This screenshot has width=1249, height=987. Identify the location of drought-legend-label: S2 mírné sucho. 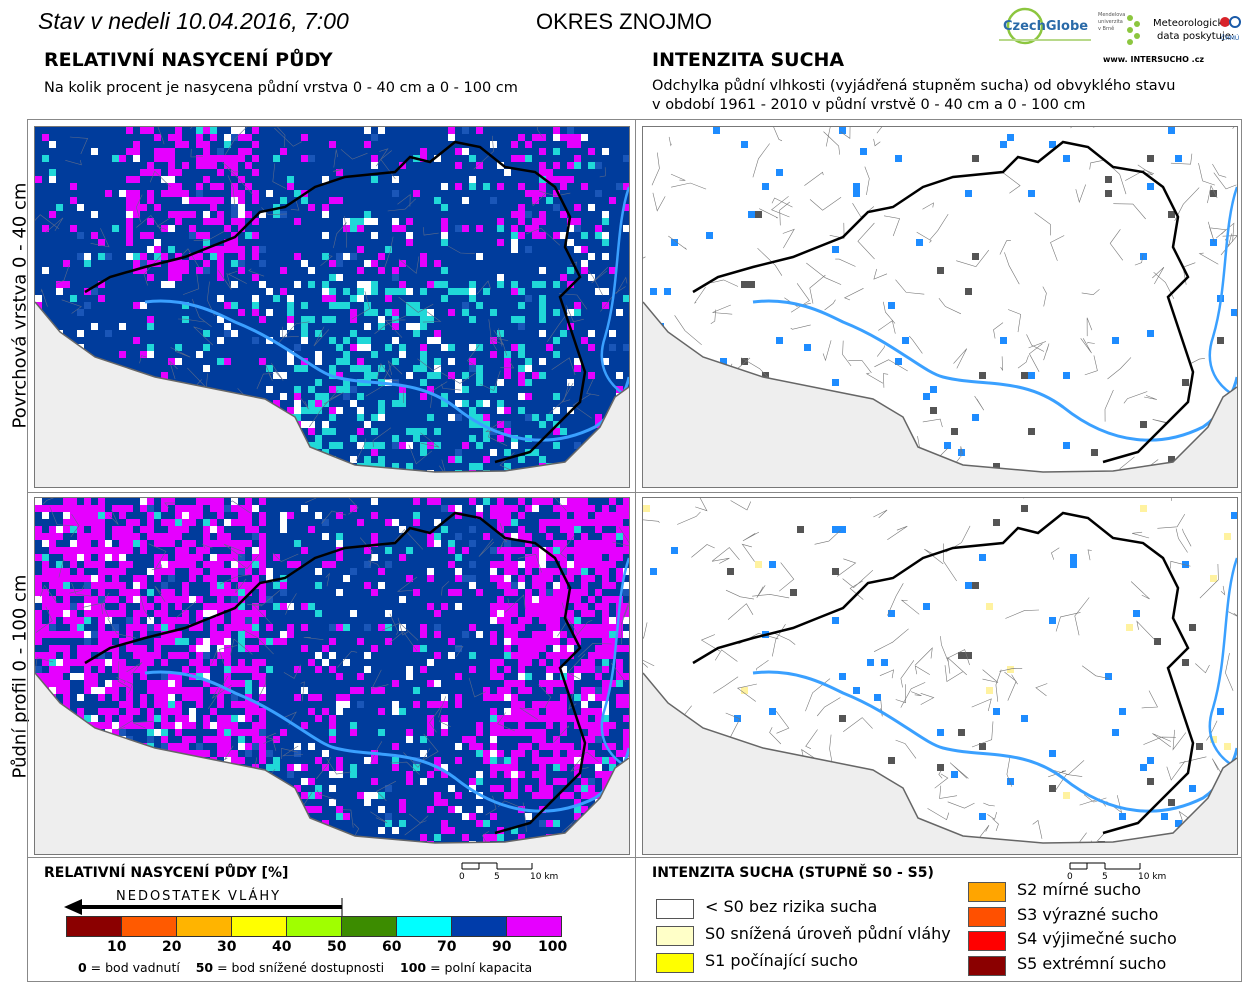
(1079, 889).